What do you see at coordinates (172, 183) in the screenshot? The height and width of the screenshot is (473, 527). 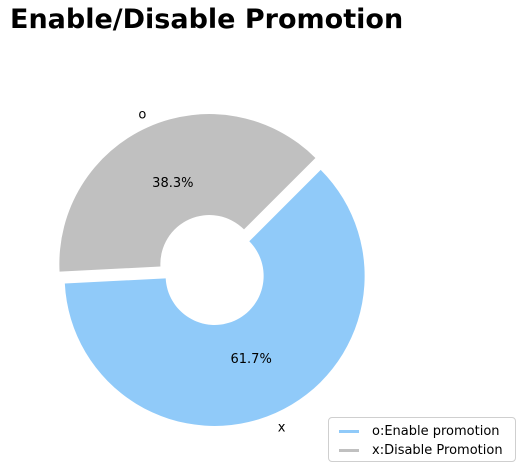 I see `pct-label-o: 38.3%` at bounding box center [172, 183].